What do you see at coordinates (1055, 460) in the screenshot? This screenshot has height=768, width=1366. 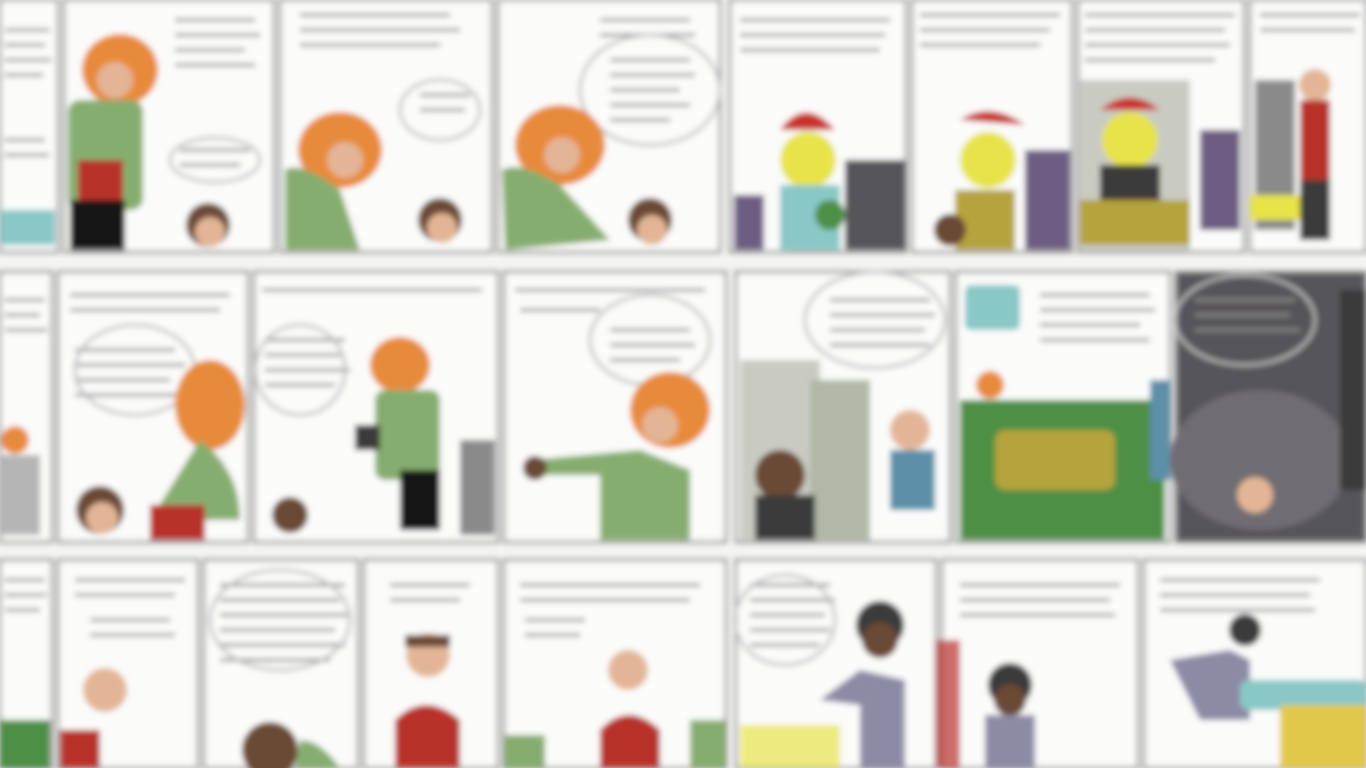 I see `character-group` at bounding box center [1055, 460].